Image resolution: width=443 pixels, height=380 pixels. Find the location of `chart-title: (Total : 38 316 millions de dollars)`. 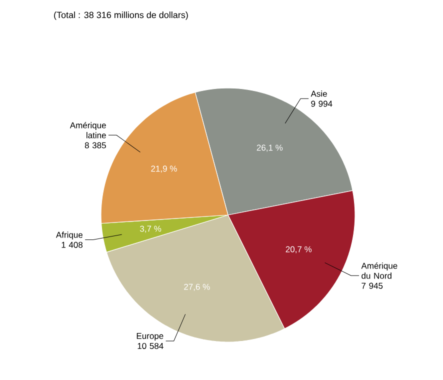

chart-title: (Total : 38 316 millions de dollars) is located at coordinates (121, 16).